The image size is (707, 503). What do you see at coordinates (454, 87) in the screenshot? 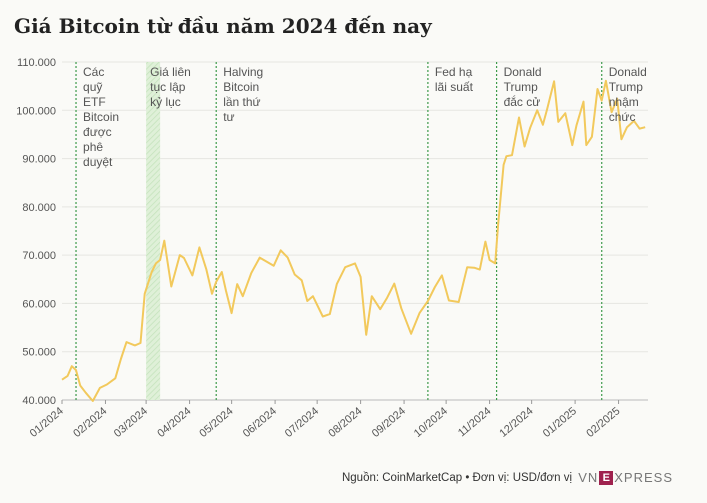
I see `event-label: lãi suất` at bounding box center [454, 87].